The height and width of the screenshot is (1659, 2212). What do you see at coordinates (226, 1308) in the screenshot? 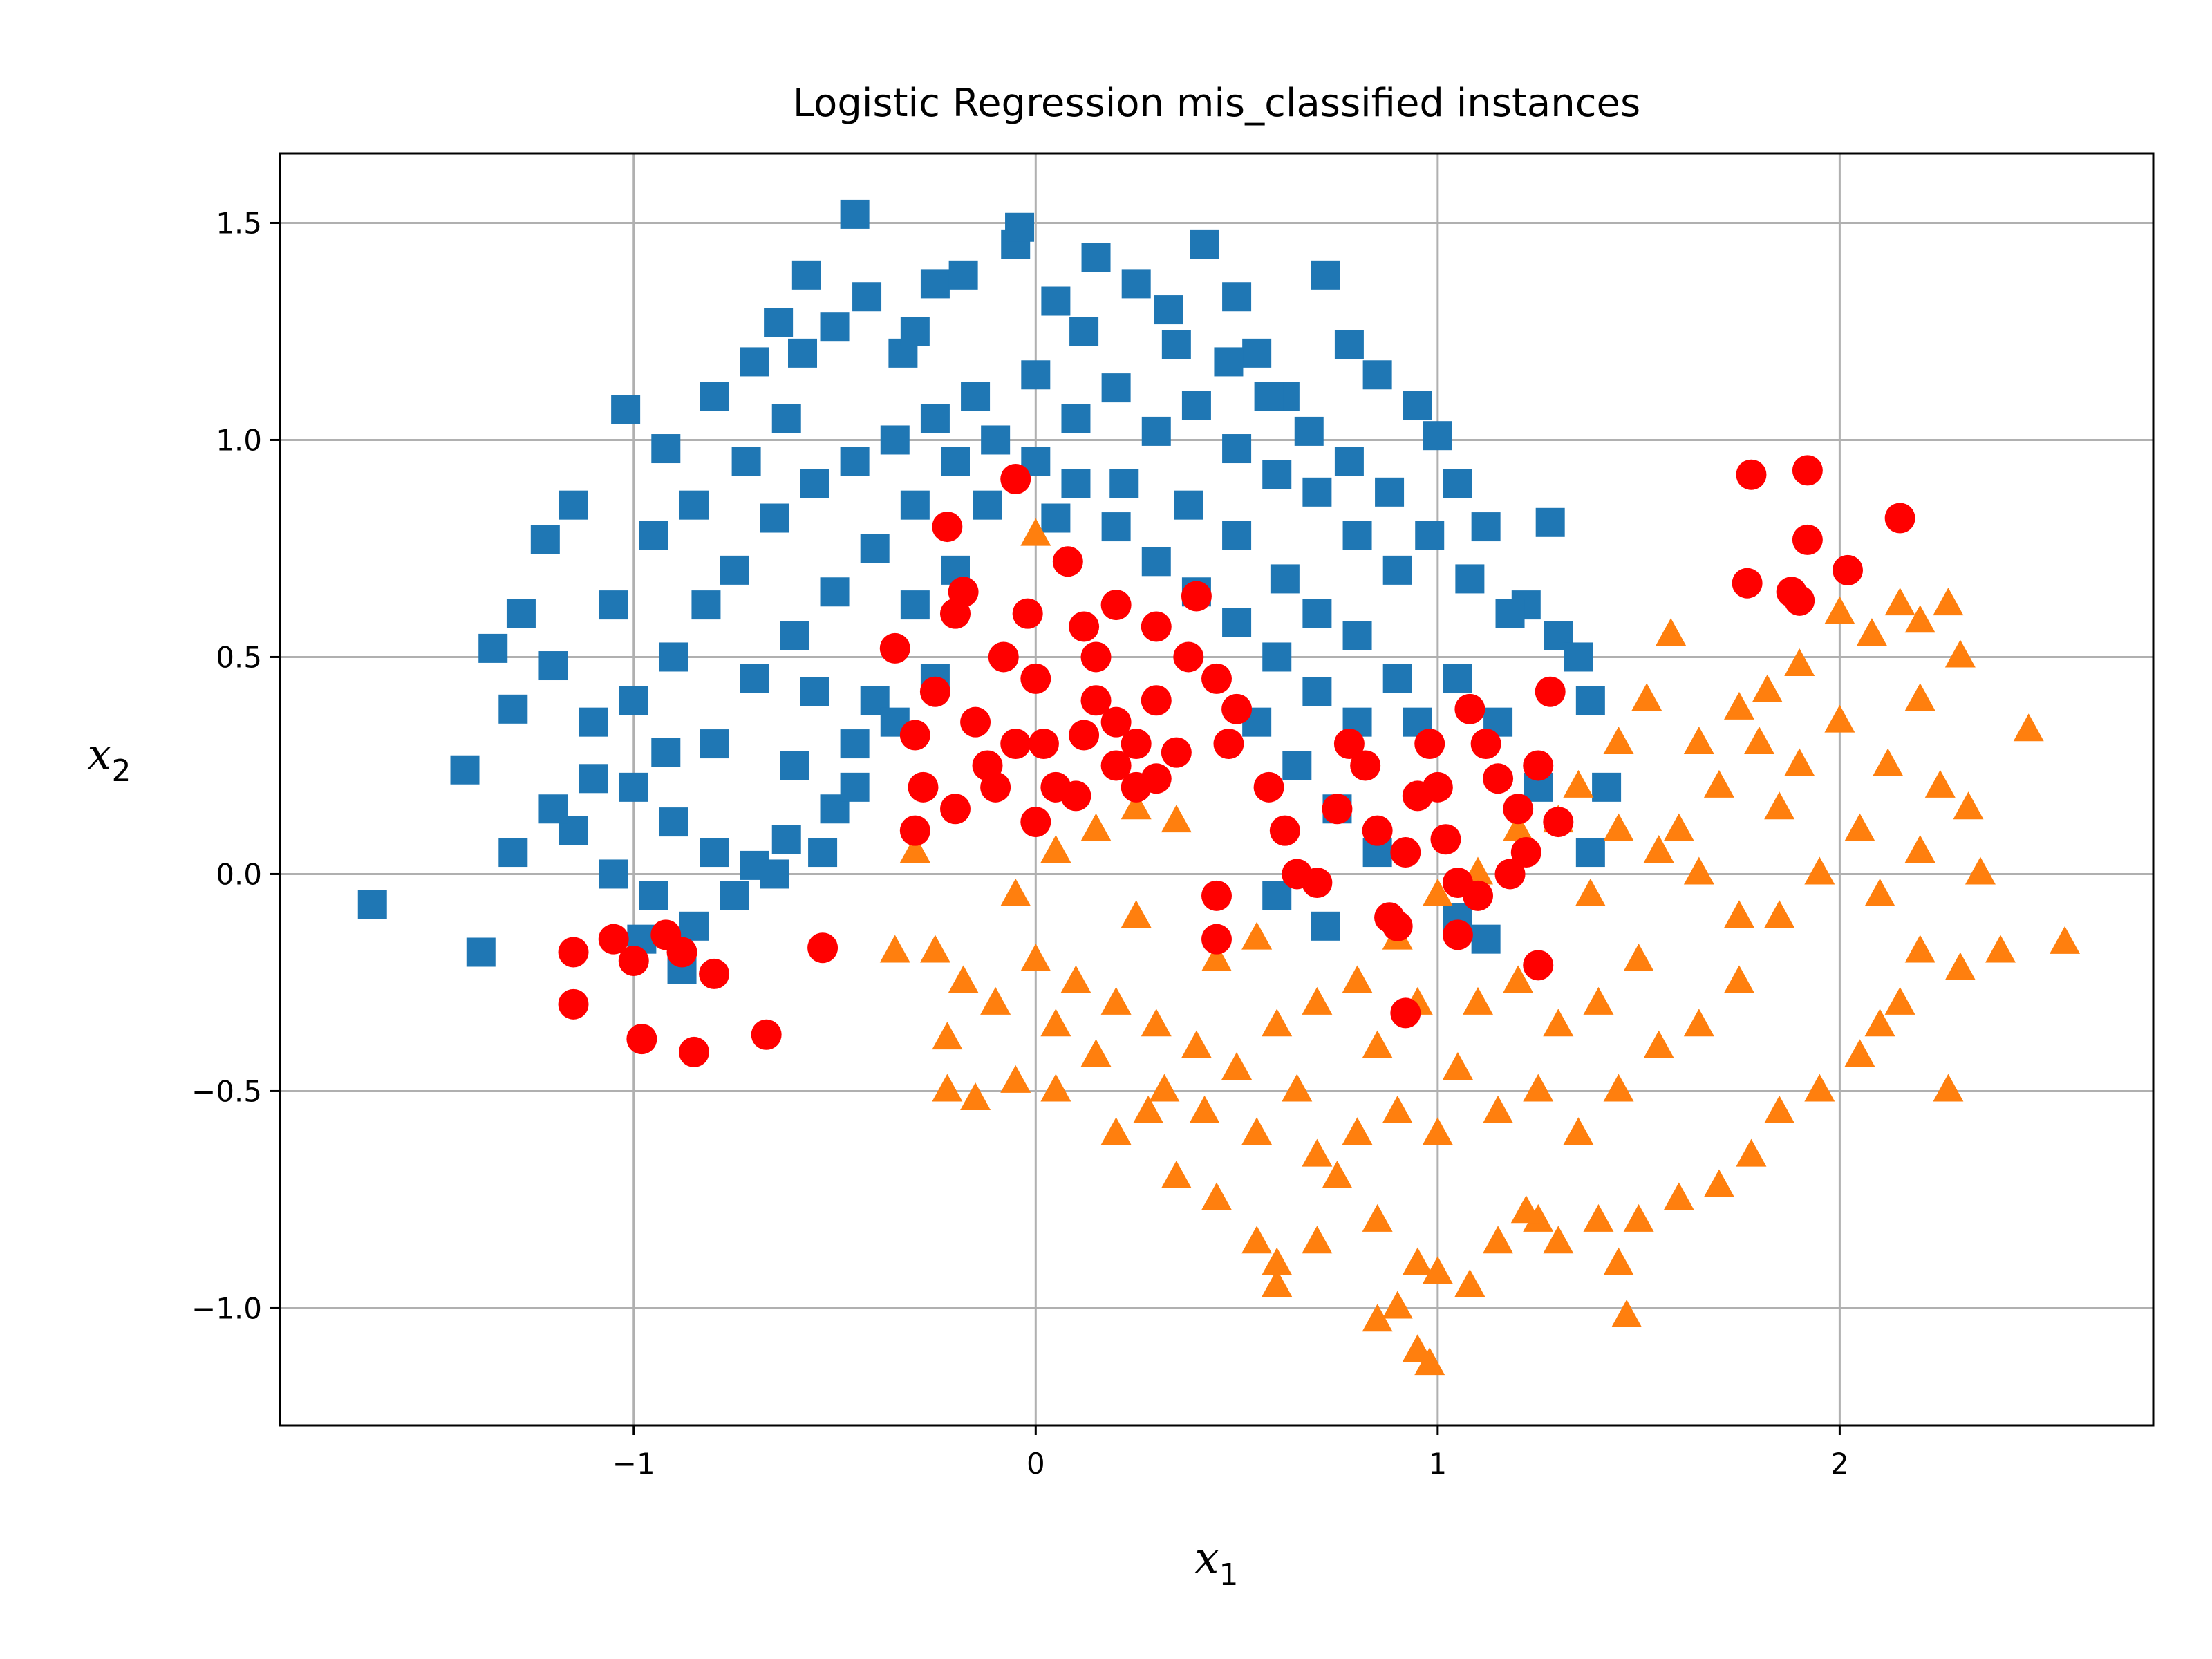
I see `y-tick-label: −1.0` at bounding box center [226, 1308].